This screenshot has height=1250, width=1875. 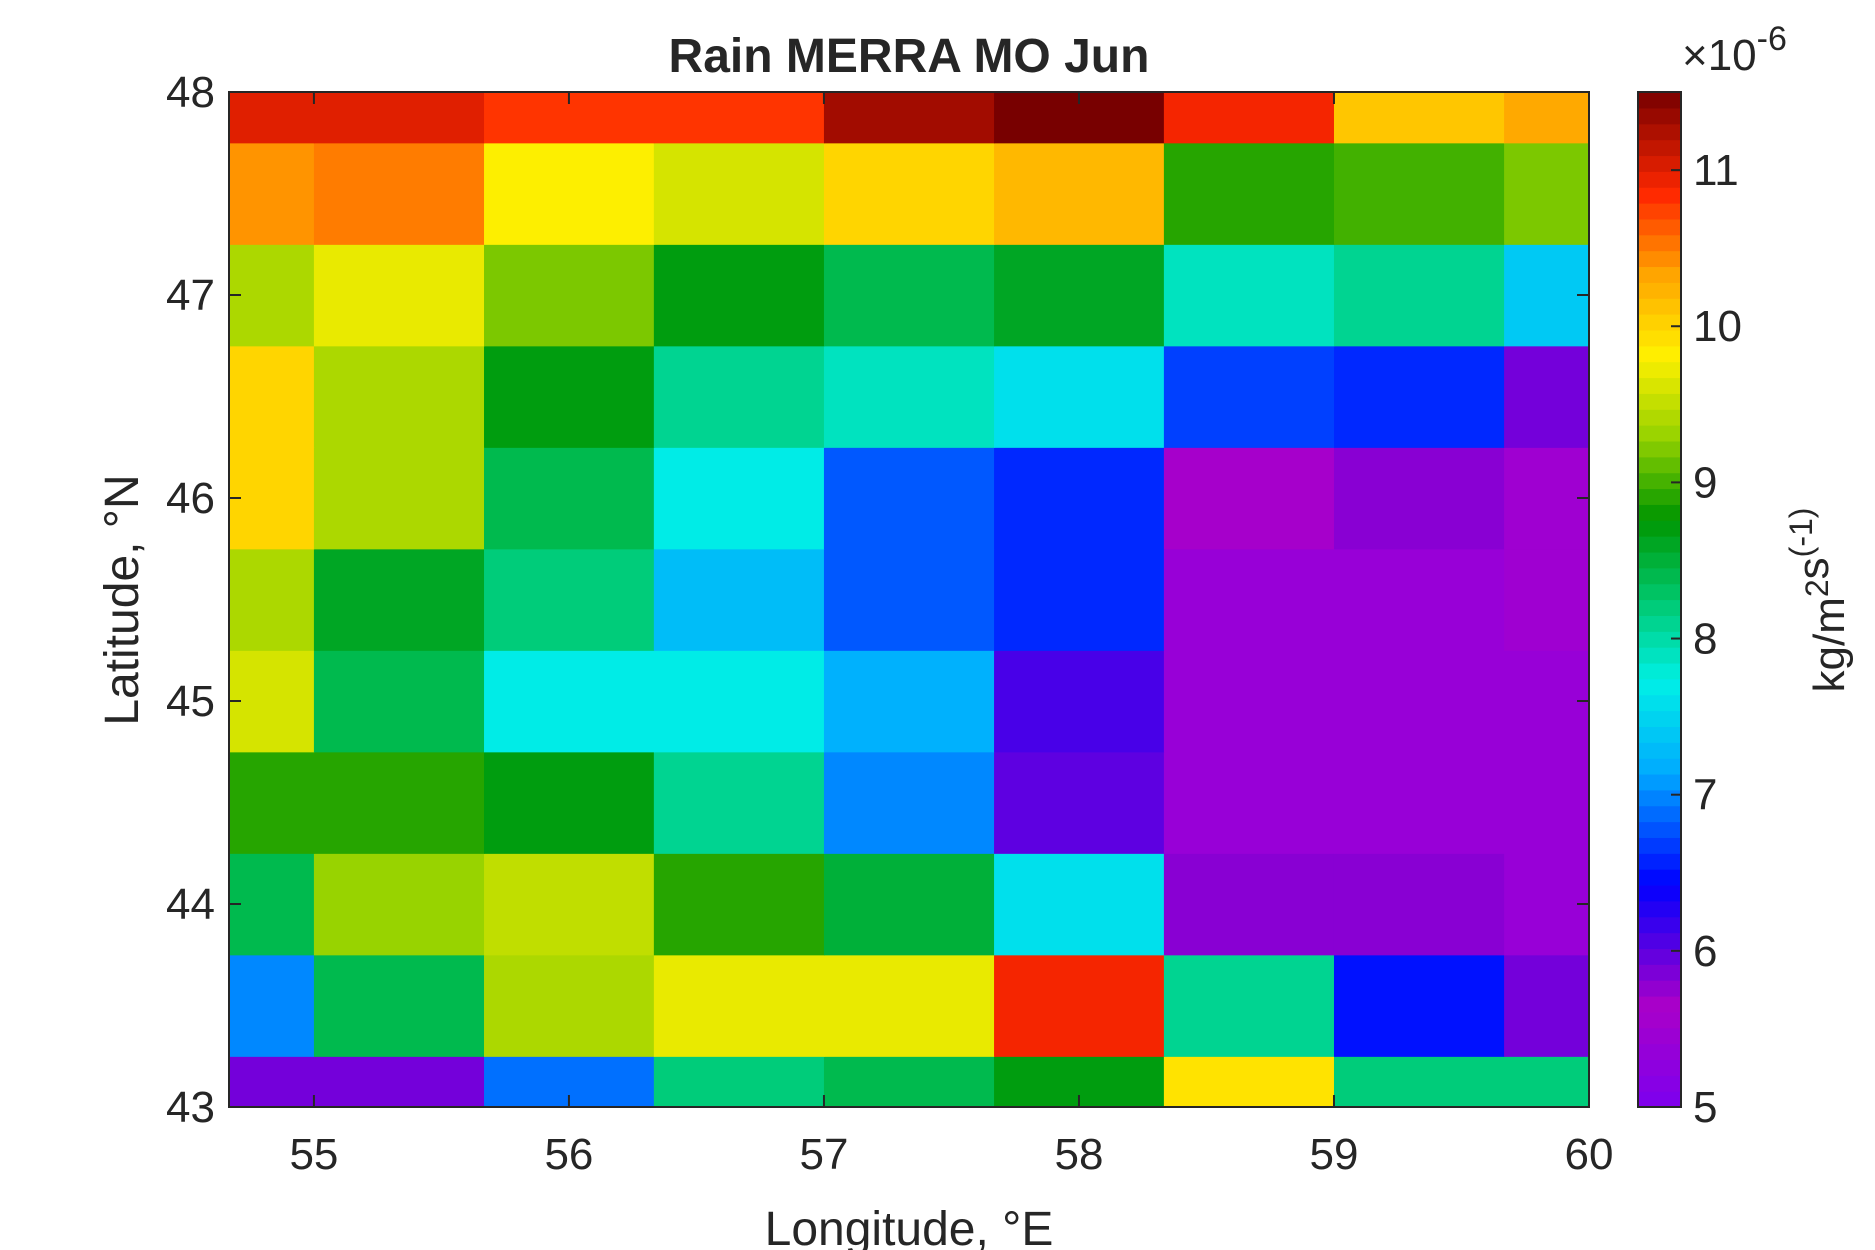 What do you see at coordinates (1334, 1154) in the screenshot?
I see `x-tick-label: 59` at bounding box center [1334, 1154].